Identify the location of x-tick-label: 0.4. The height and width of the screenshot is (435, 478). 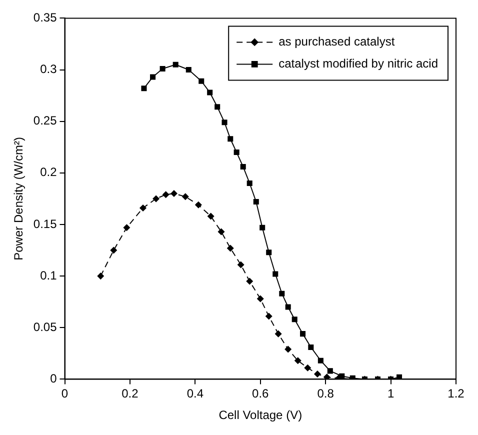
(195, 393).